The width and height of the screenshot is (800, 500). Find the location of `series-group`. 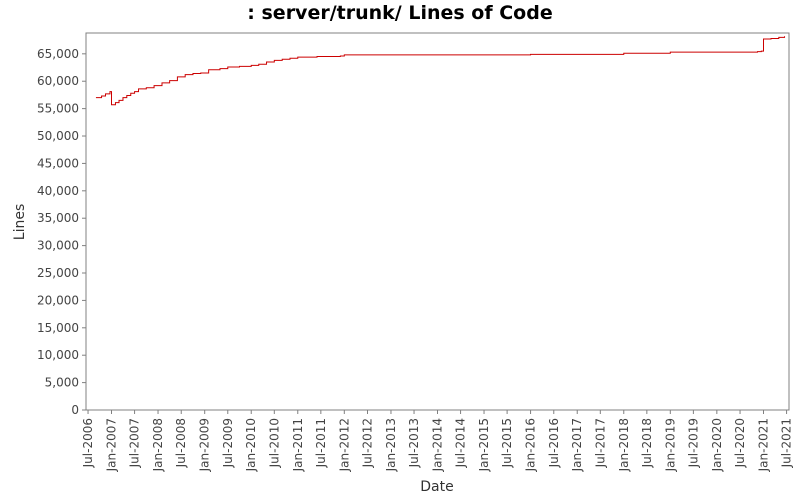

series-group is located at coordinates (440, 71).